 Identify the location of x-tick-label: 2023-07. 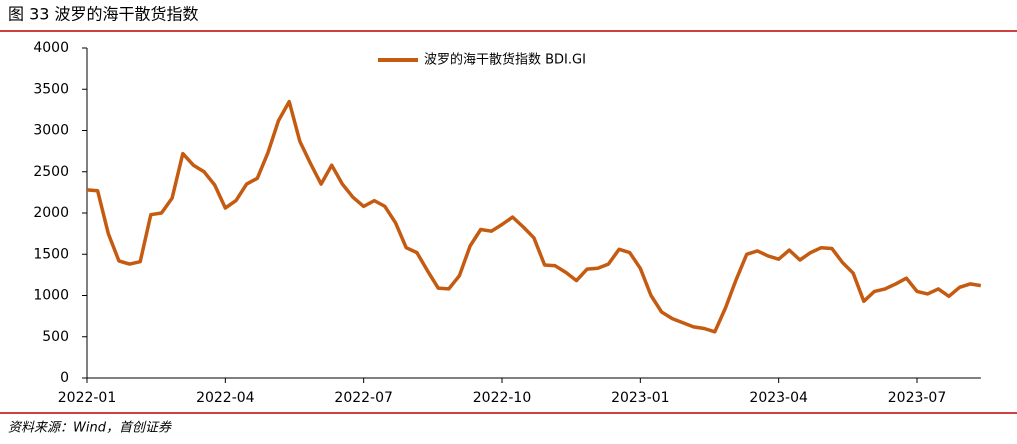
(917, 398).